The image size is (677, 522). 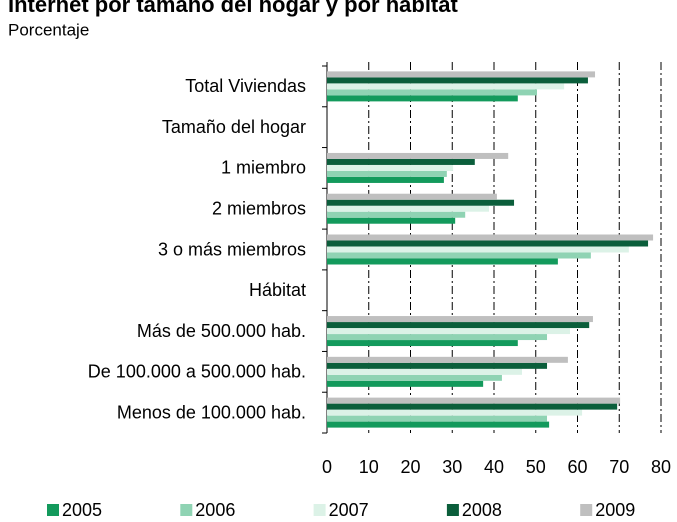 I want to click on x-tick-label: 50, so click(x=536, y=467).